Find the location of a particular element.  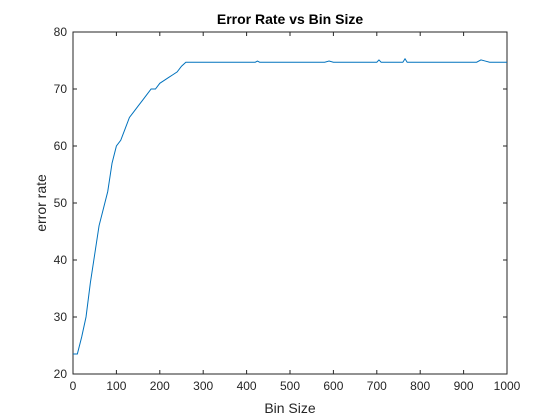

y-tick-label: 40 is located at coordinates (61, 260).